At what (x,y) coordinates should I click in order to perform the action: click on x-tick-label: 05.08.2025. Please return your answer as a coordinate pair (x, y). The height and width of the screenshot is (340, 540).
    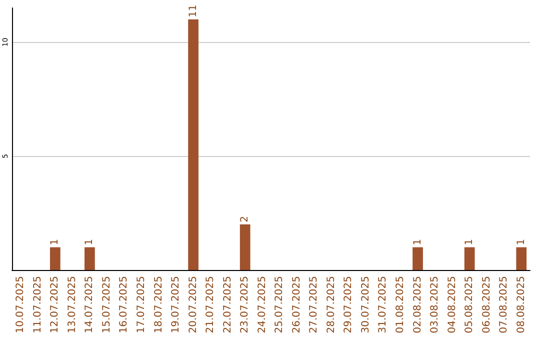
    Looking at the image, I should click on (470, 305).